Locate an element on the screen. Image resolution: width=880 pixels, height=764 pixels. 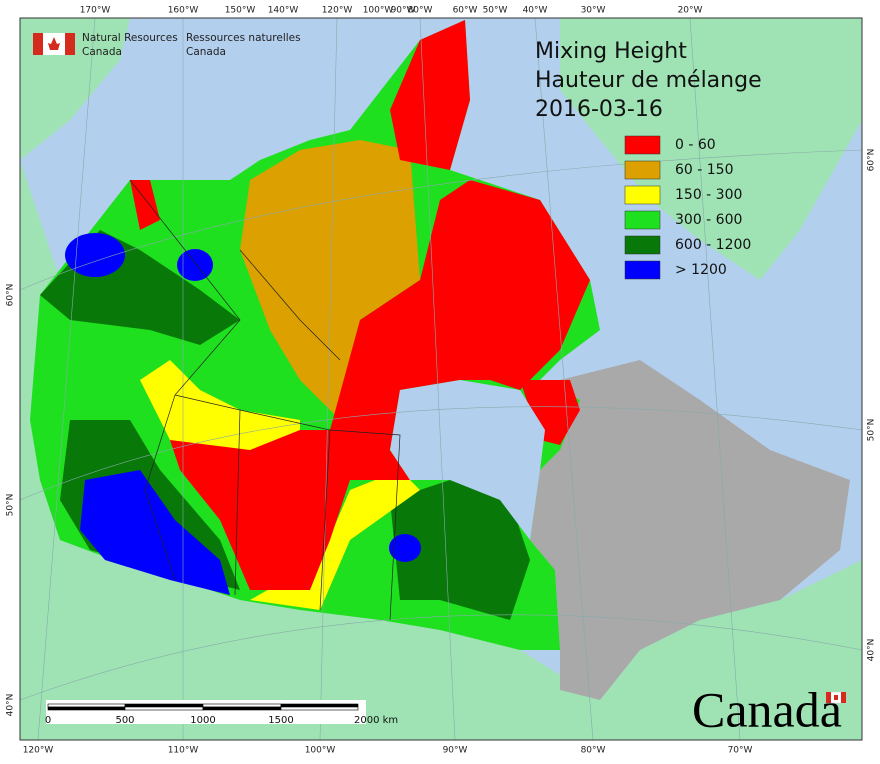
agency-en: Natural Resources is located at coordinates (130, 38).